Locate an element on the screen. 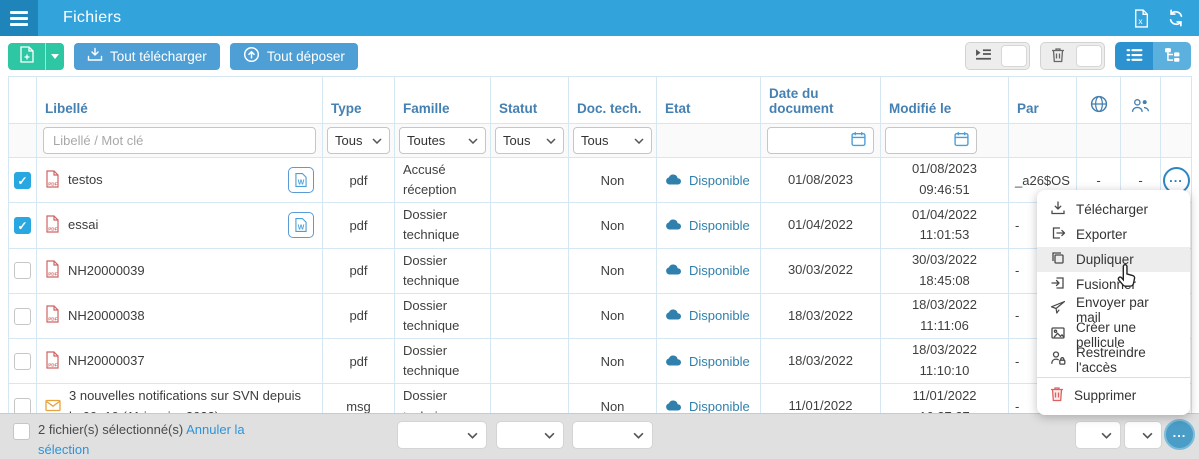 The image size is (1199, 459). list-view-button is located at coordinates (1134, 56).